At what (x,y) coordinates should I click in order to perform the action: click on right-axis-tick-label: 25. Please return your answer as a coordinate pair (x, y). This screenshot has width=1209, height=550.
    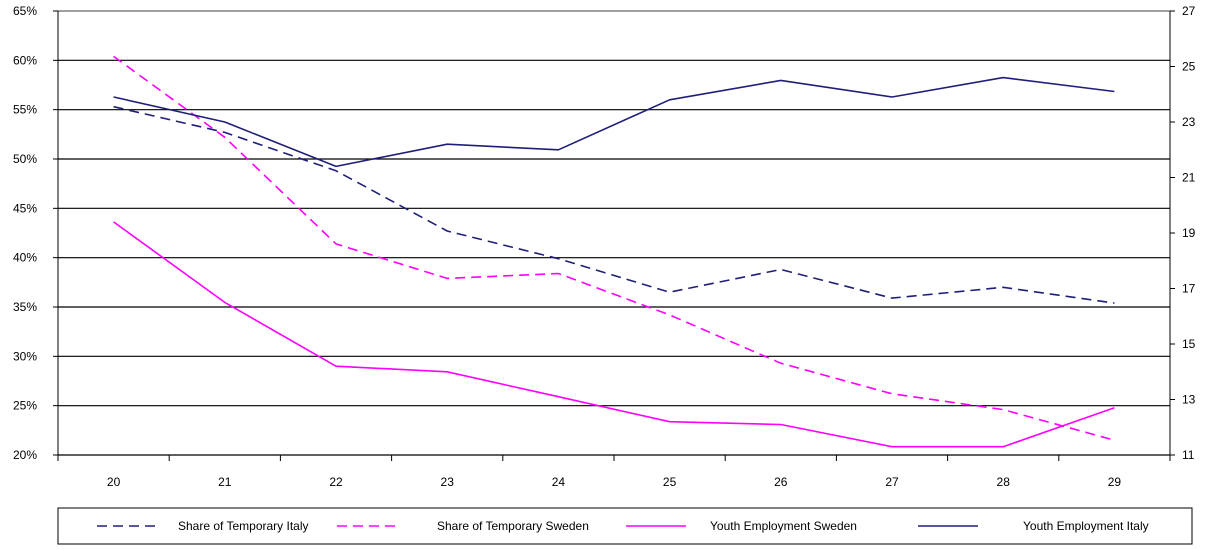
    Looking at the image, I should click on (1189, 67).